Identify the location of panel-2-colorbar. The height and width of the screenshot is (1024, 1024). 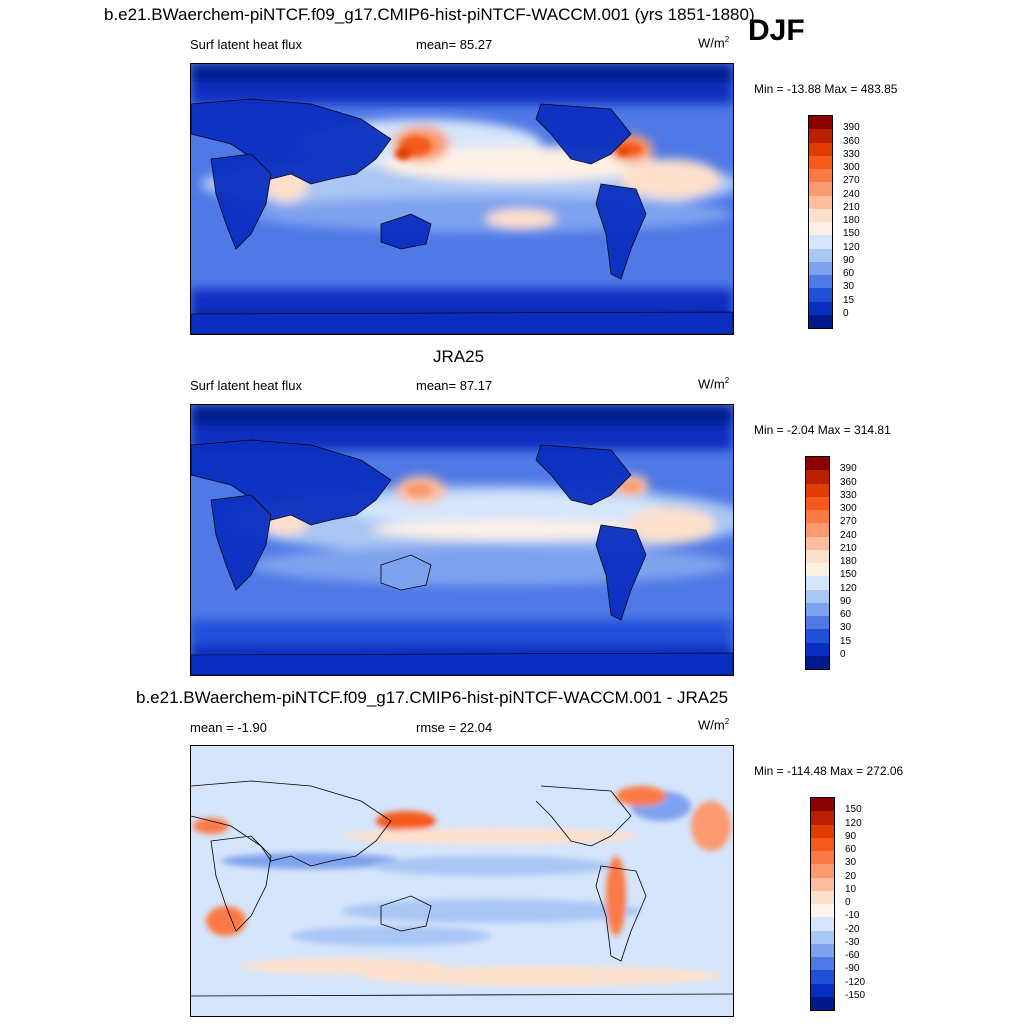
(817, 563).